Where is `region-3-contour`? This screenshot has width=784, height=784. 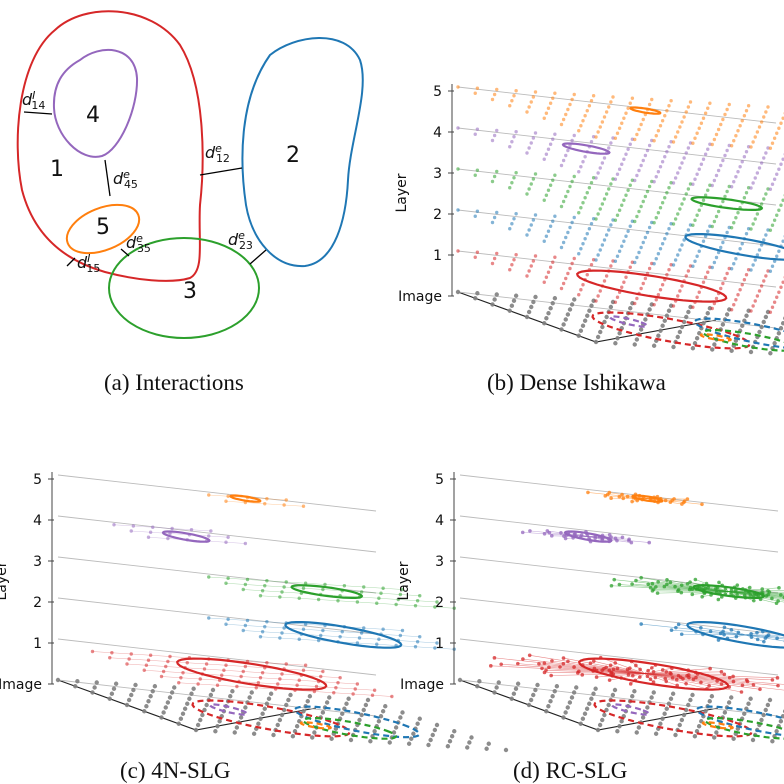 region-3-contour is located at coordinates (729, 591).